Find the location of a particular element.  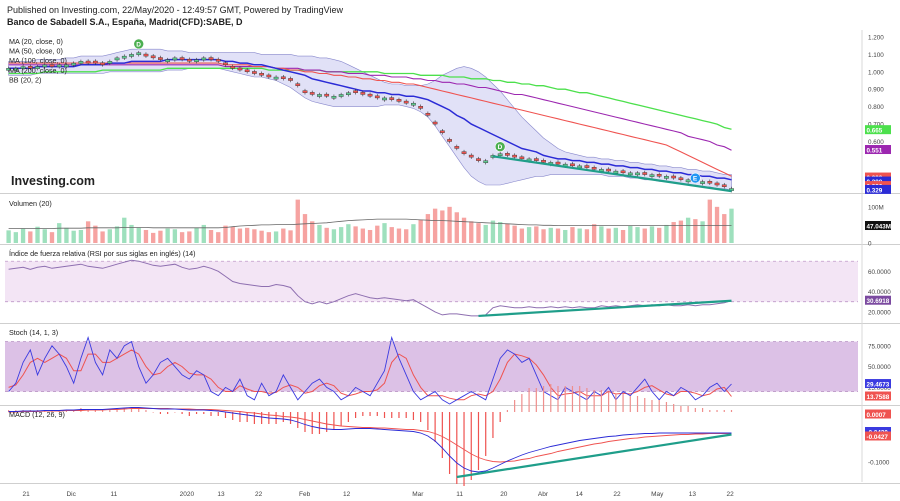

event-marker-label: E is located at coordinates (695, 179).